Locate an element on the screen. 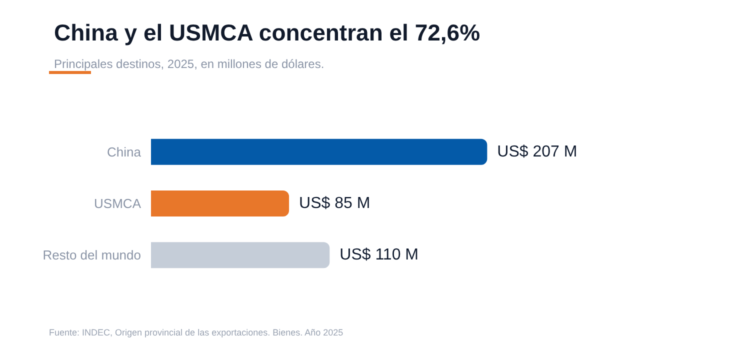 Image resolution: width=756 pixels, height=359 pixels. y-tick-label: USMCA is located at coordinates (118, 203).